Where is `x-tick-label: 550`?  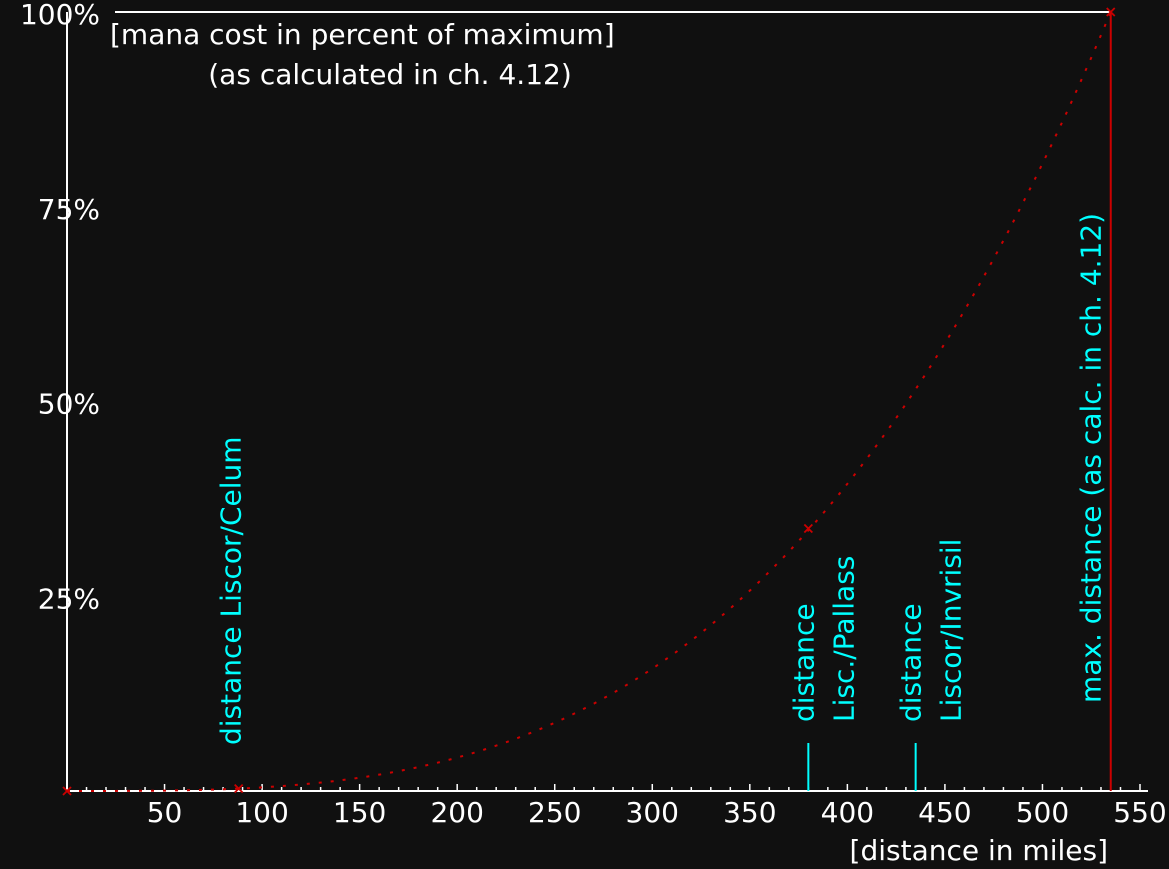 x-tick-label: 550 is located at coordinates (1139, 812).